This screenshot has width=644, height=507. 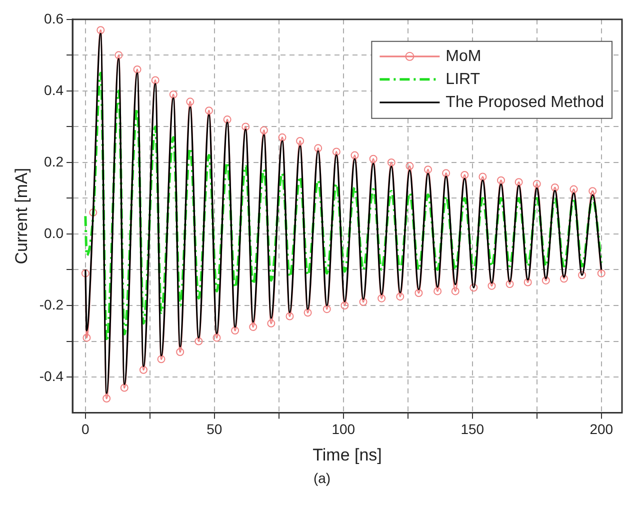 What do you see at coordinates (54, 18) in the screenshot?
I see `y-tick-label: 0.6` at bounding box center [54, 18].